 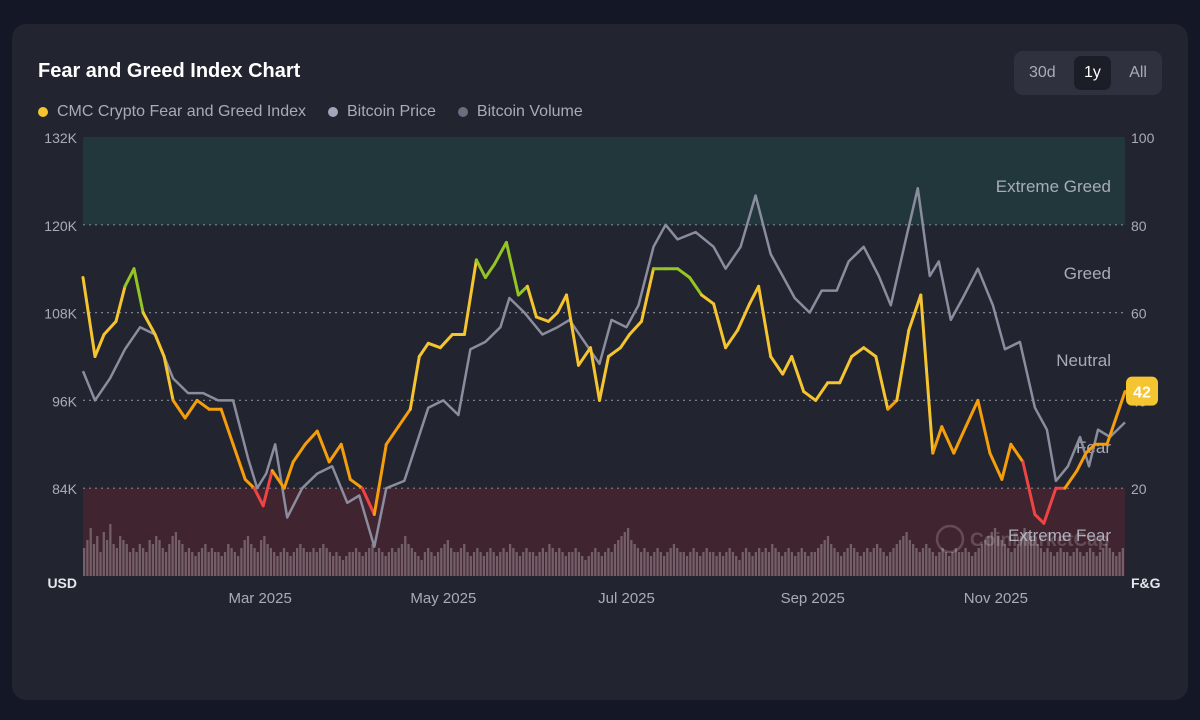 I want to click on range-toggle: 30d 1y All, so click(x=1088, y=73).